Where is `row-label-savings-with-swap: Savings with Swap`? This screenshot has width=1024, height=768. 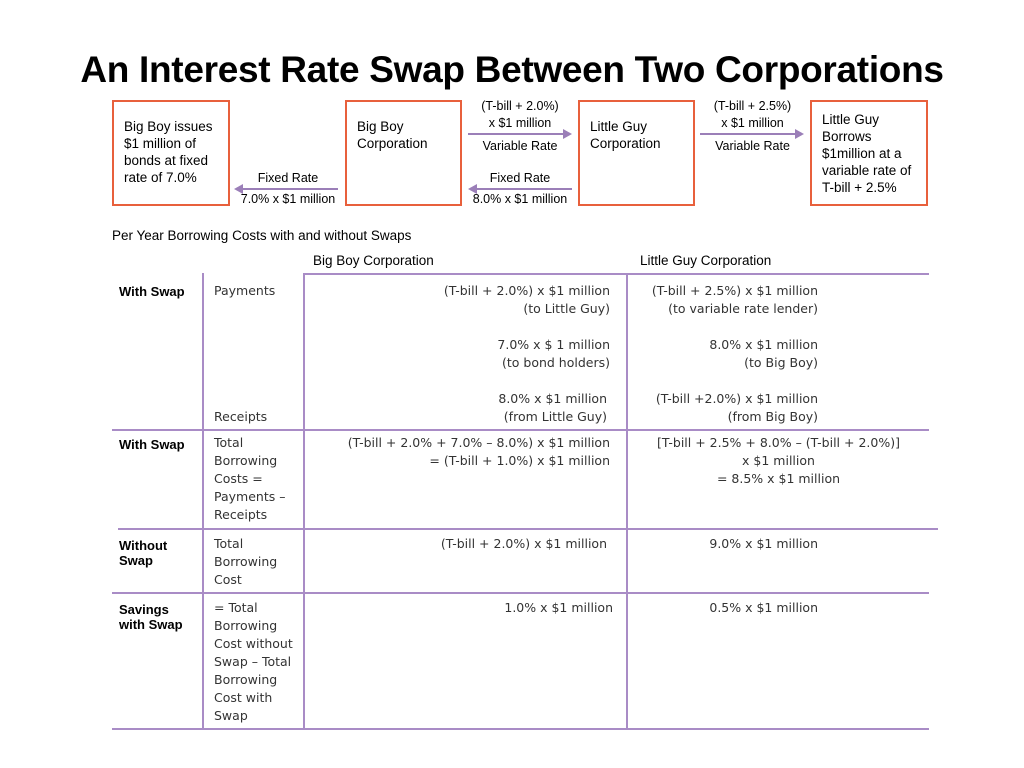
row-label-savings-with-swap: Savings with Swap is located at coordinates (151, 617).